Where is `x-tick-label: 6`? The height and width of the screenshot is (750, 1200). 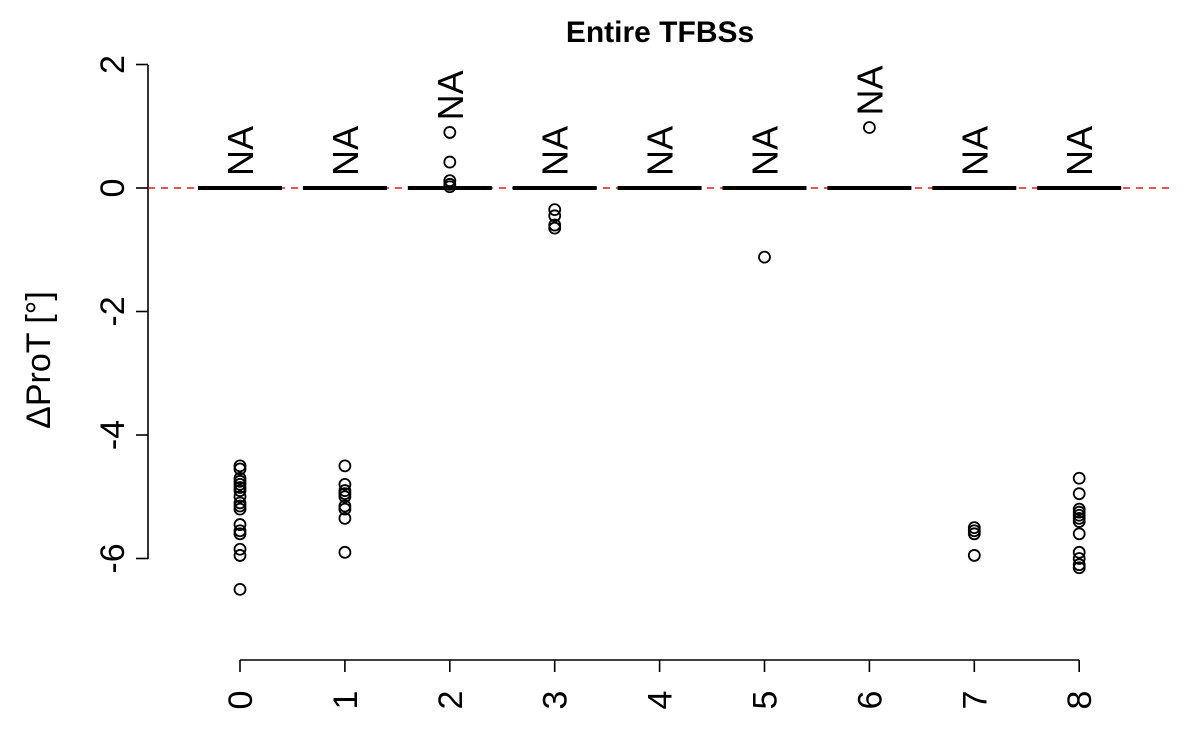 x-tick-label: 6 is located at coordinates (870, 700).